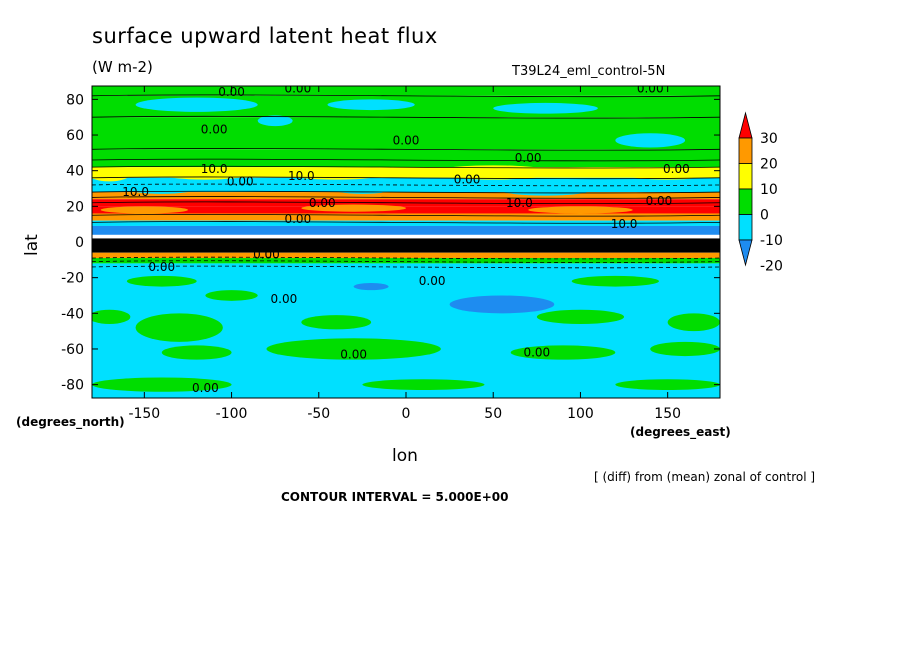 This screenshot has height=654, width=904. What do you see at coordinates (405, 456) in the screenshot?
I see `x-axis-label: lon` at bounding box center [405, 456].